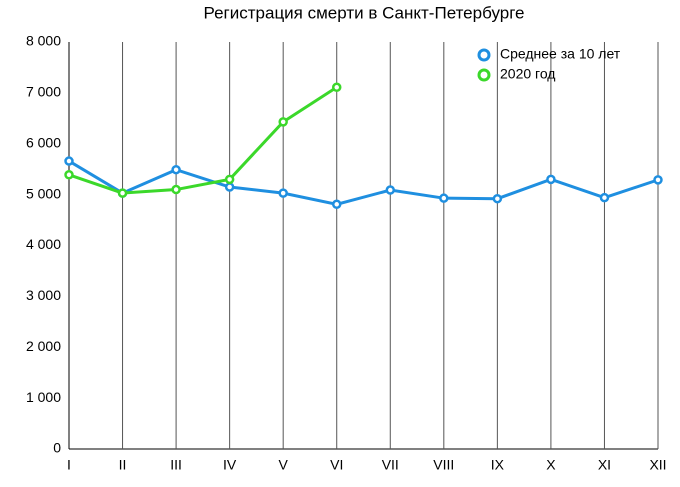 This screenshot has height=487, width=680. Describe the element at coordinates (43, 92) in the screenshot. I see `y-tick-label: 7 000` at that location.